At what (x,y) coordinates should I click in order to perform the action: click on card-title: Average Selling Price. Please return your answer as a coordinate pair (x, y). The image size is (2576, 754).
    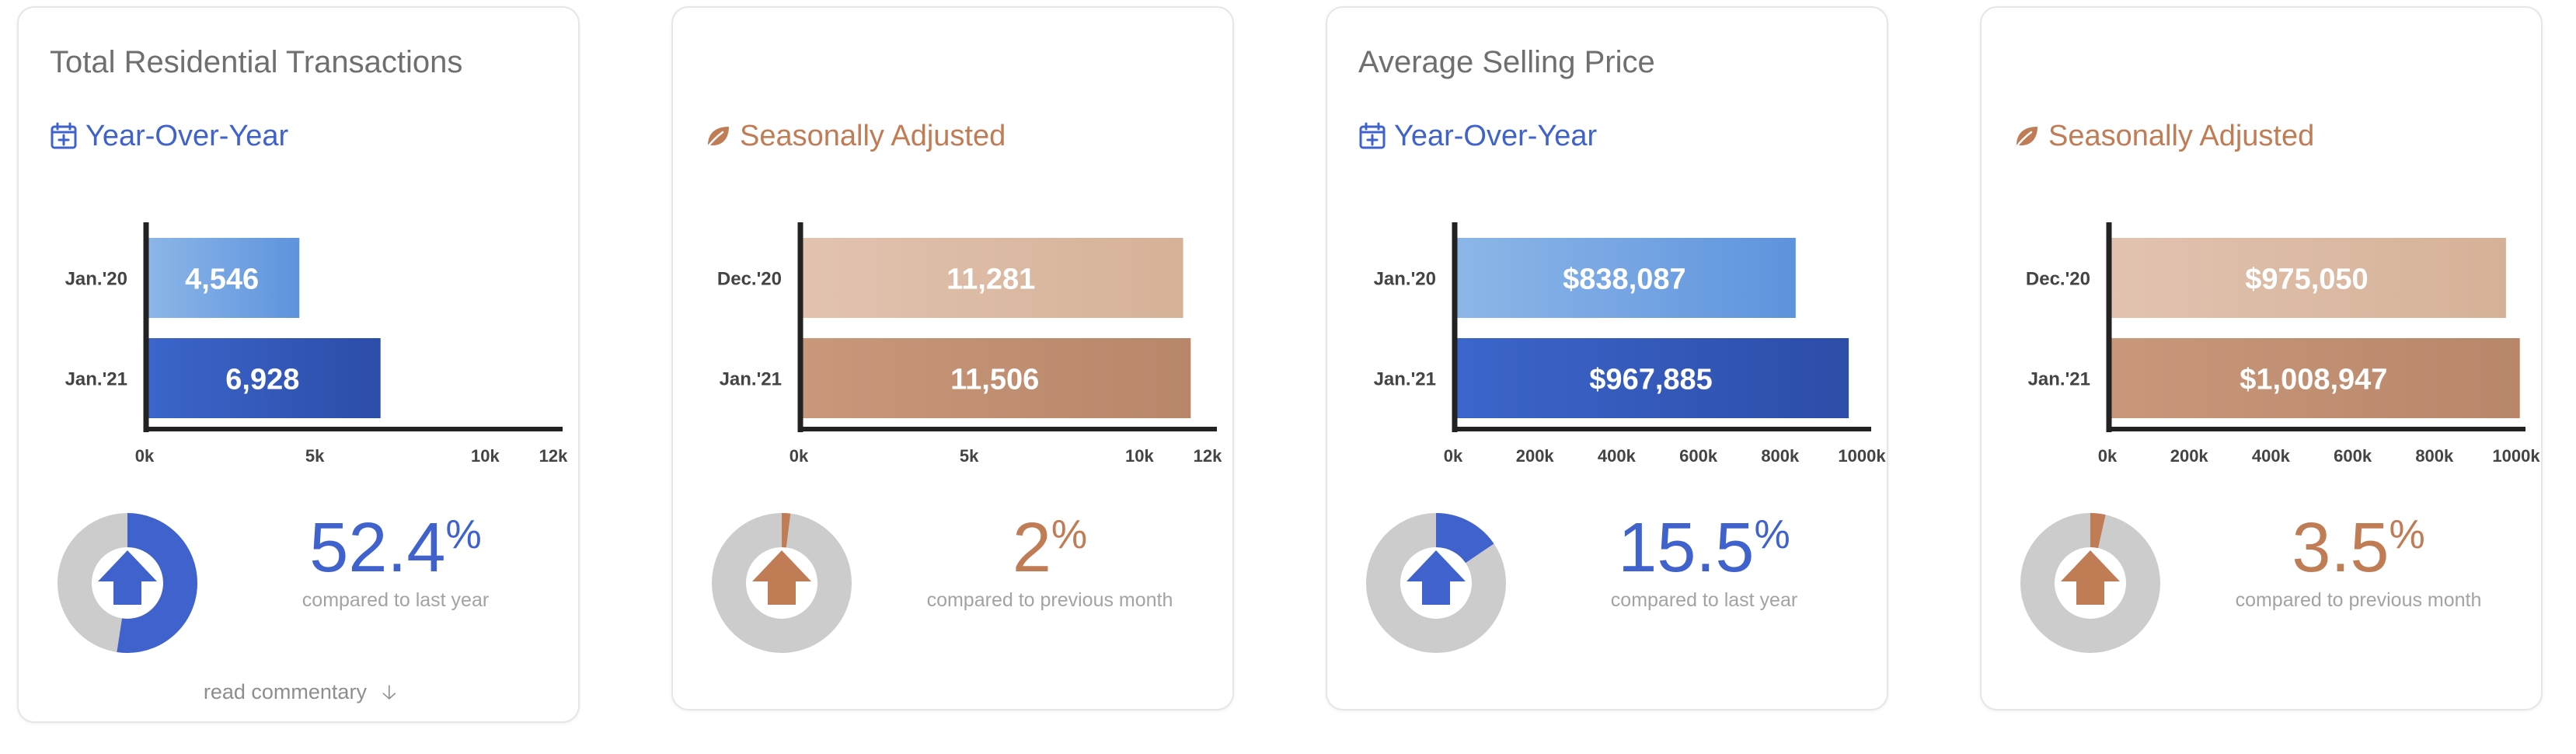
    Looking at the image, I should click on (1506, 62).